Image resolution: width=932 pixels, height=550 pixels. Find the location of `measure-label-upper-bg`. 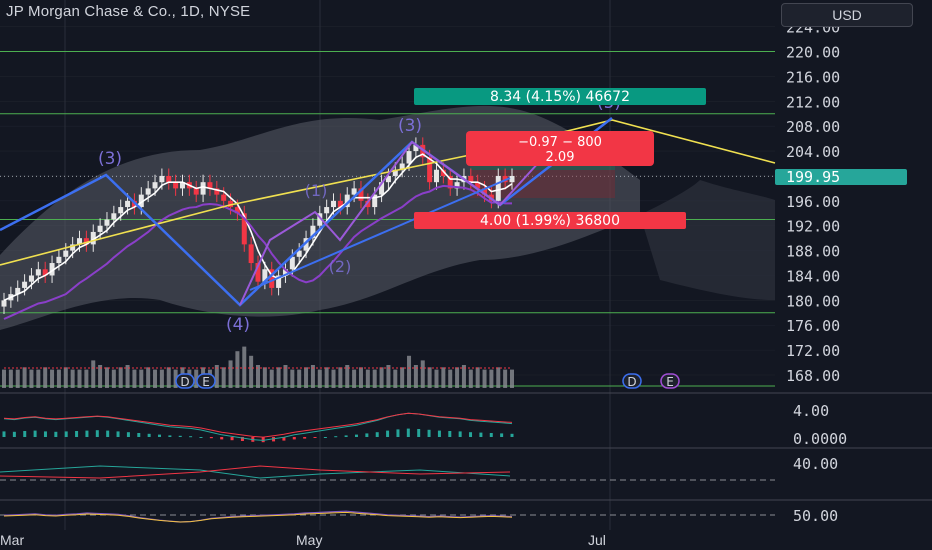

measure-label-upper-bg is located at coordinates (560, 96).